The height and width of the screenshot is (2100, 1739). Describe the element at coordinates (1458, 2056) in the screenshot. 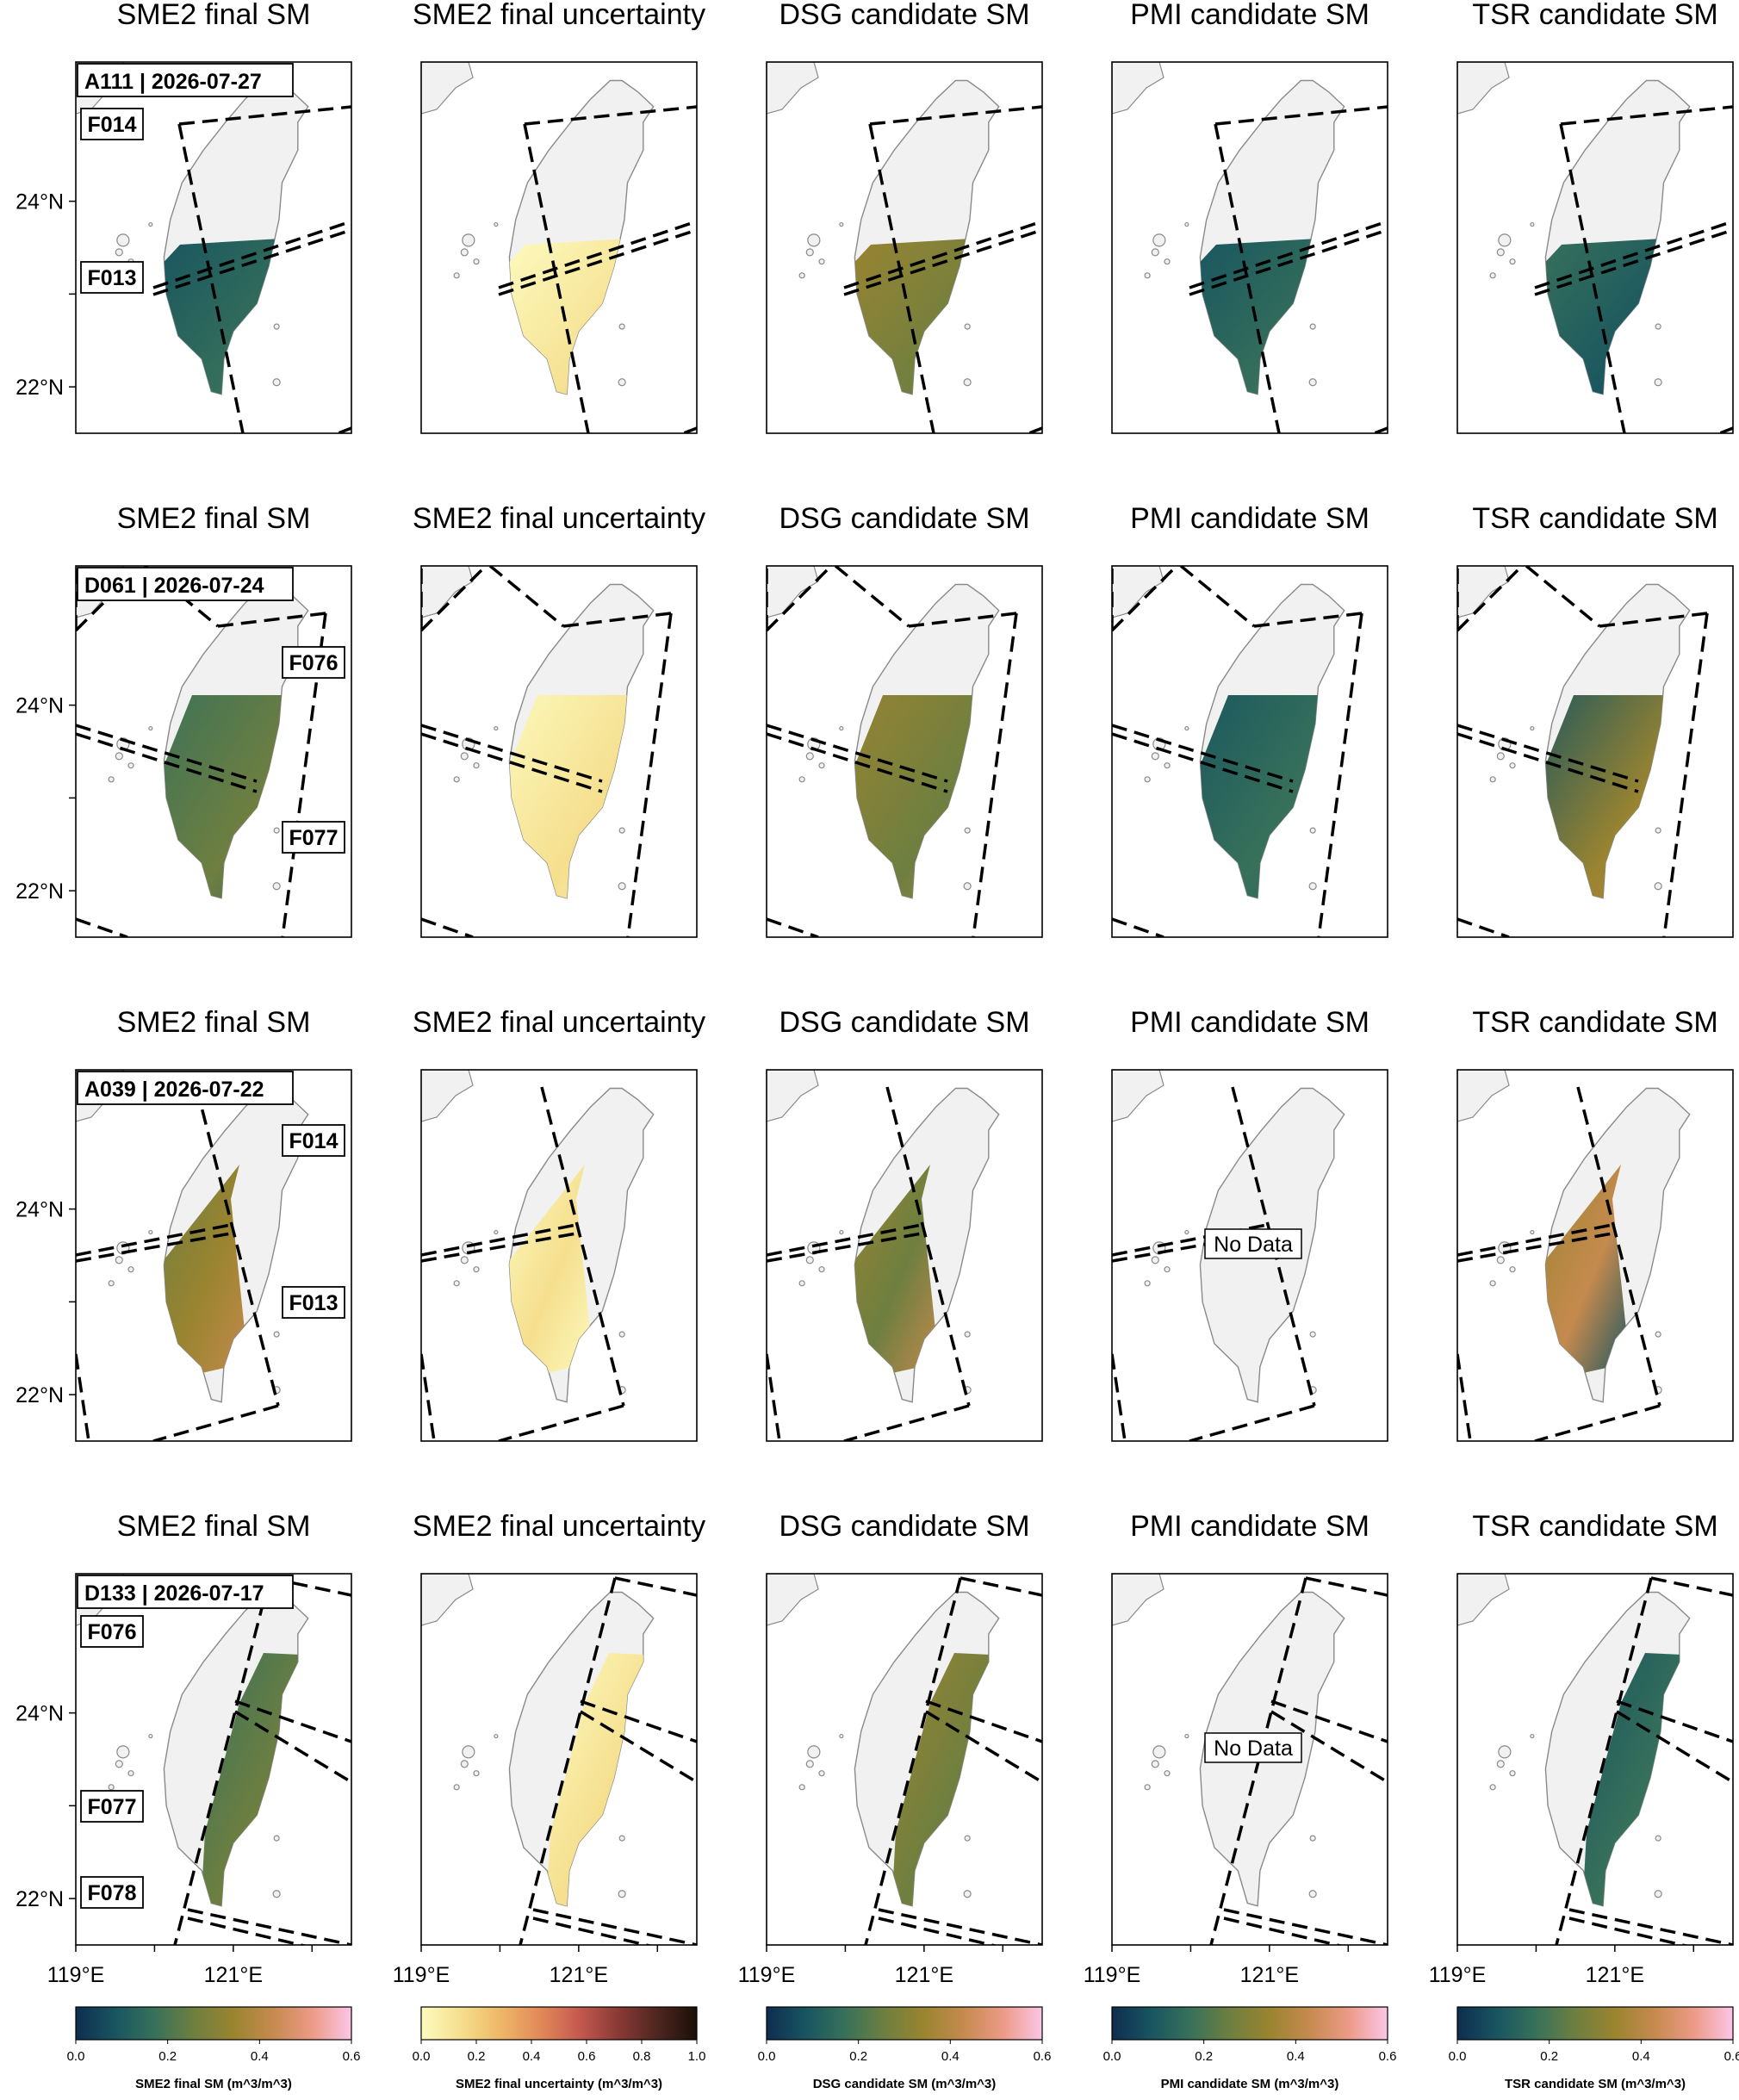

I see `colorbar-tick-label: 0.0` at that location.